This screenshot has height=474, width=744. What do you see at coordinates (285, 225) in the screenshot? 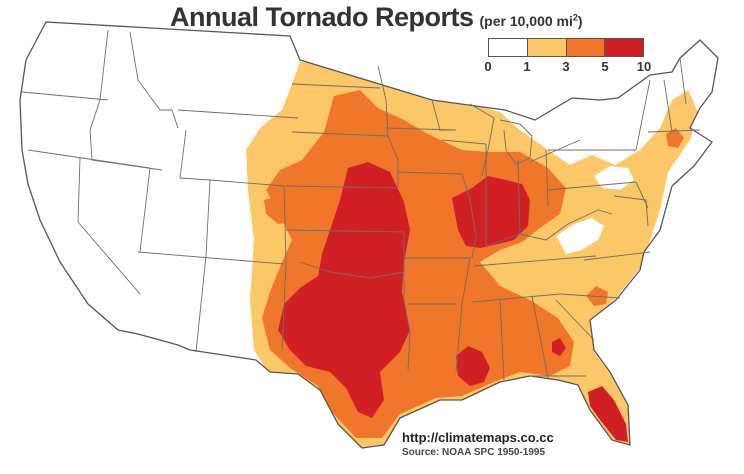
I see `border-co-nm-e` at bounding box center [285, 225].